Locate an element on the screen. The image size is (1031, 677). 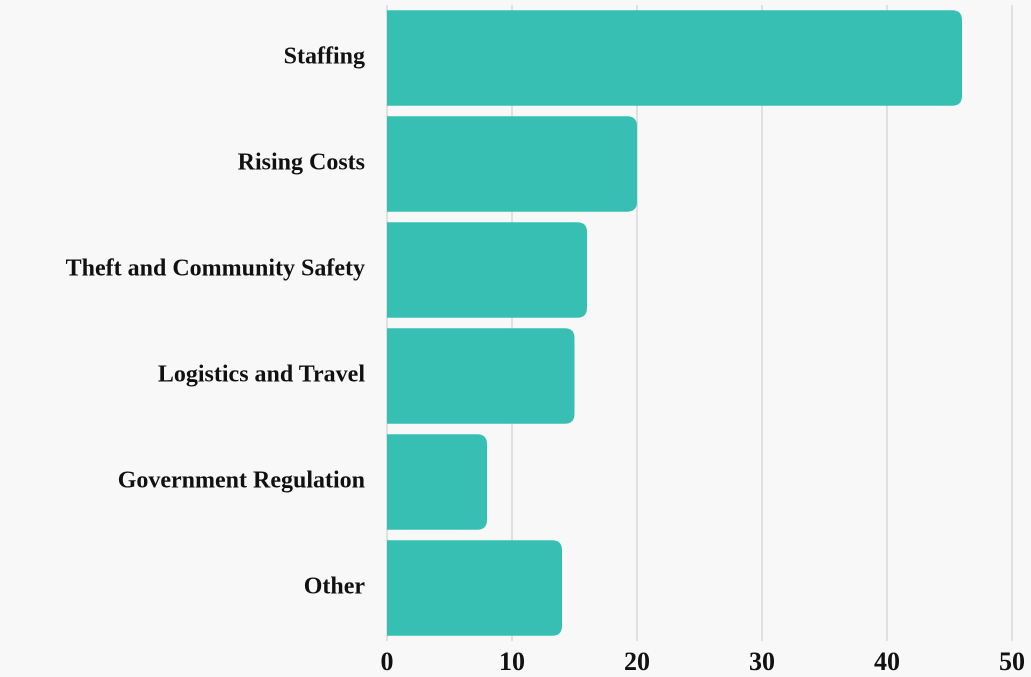
y-tick-label: Logistics and Travel is located at coordinates (261, 375).